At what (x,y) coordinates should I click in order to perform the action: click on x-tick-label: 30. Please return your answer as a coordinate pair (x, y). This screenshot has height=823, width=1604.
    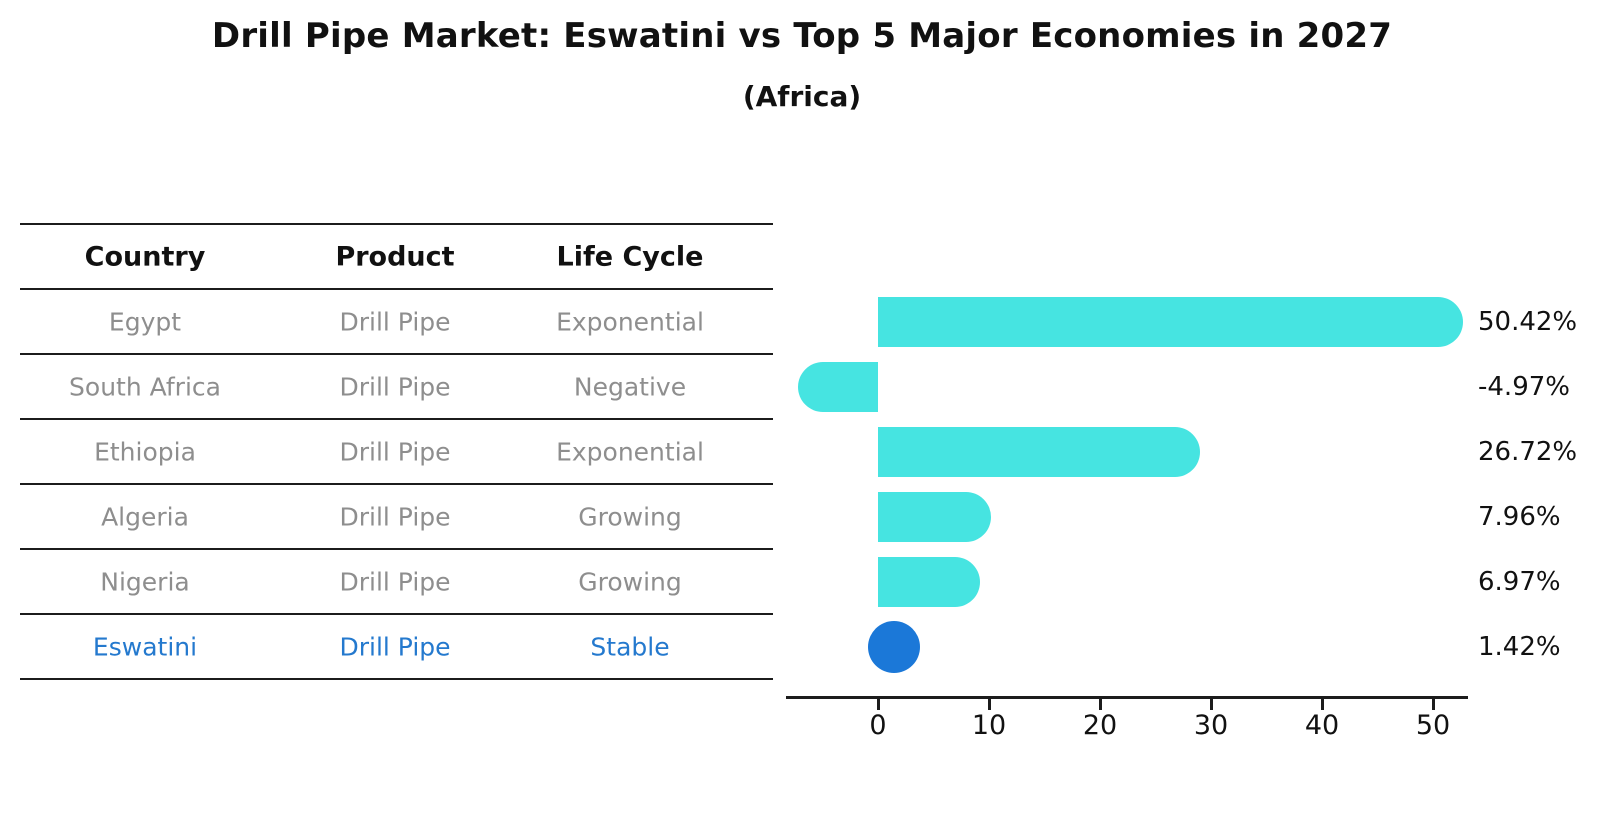
    Looking at the image, I should click on (1211, 725).